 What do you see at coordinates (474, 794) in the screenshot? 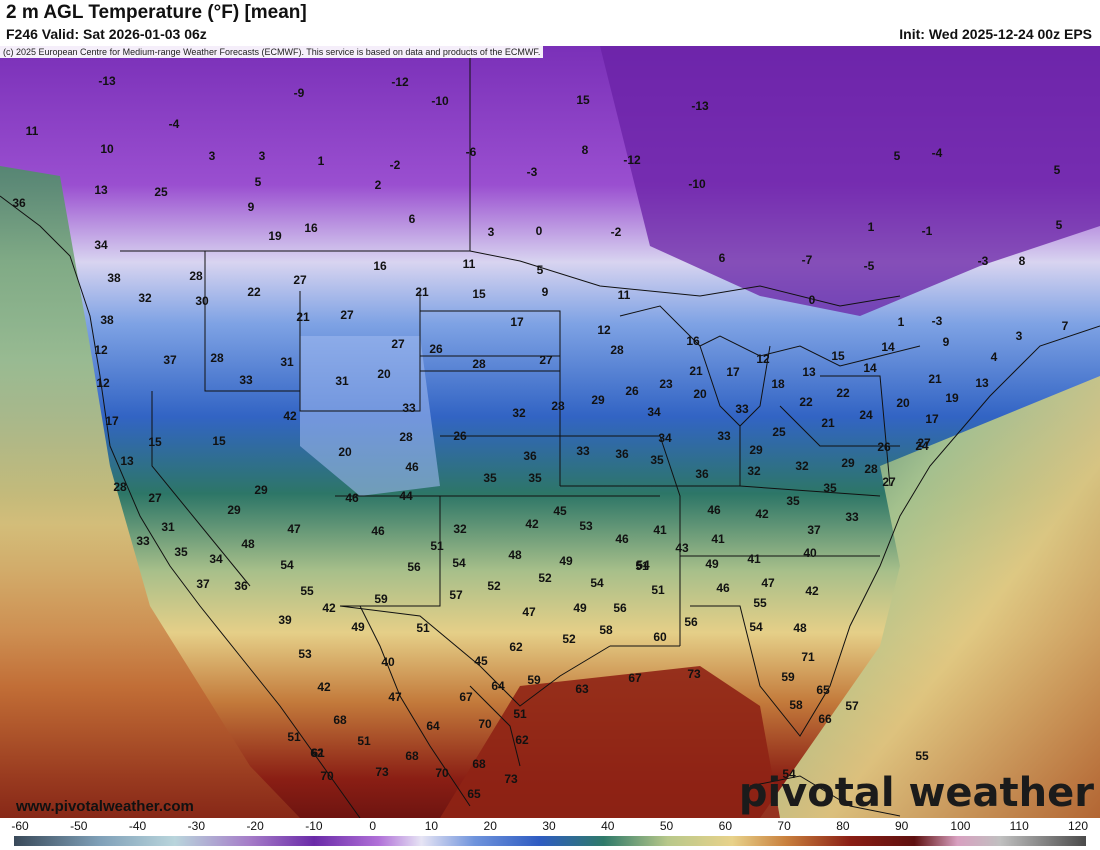
I see `temperature-label: 65` at bounding box center [474, 794].